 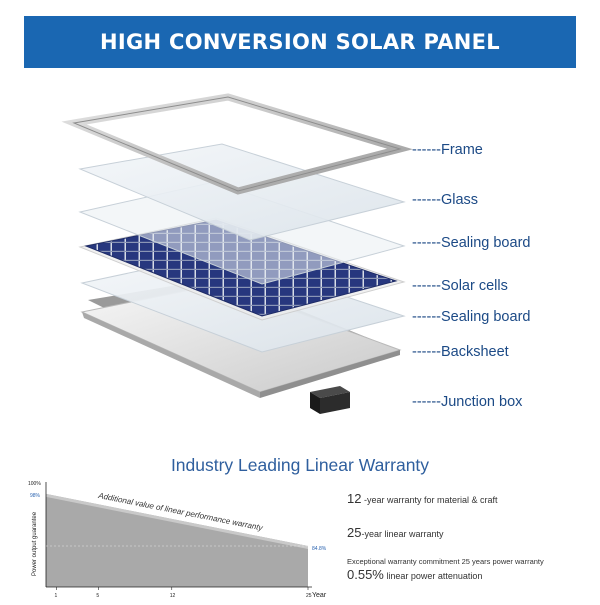 What do you see at coordinates (447, 150) in the screenshot?
I see `label-frame: ------Frame` at bounding box center [447, 150].